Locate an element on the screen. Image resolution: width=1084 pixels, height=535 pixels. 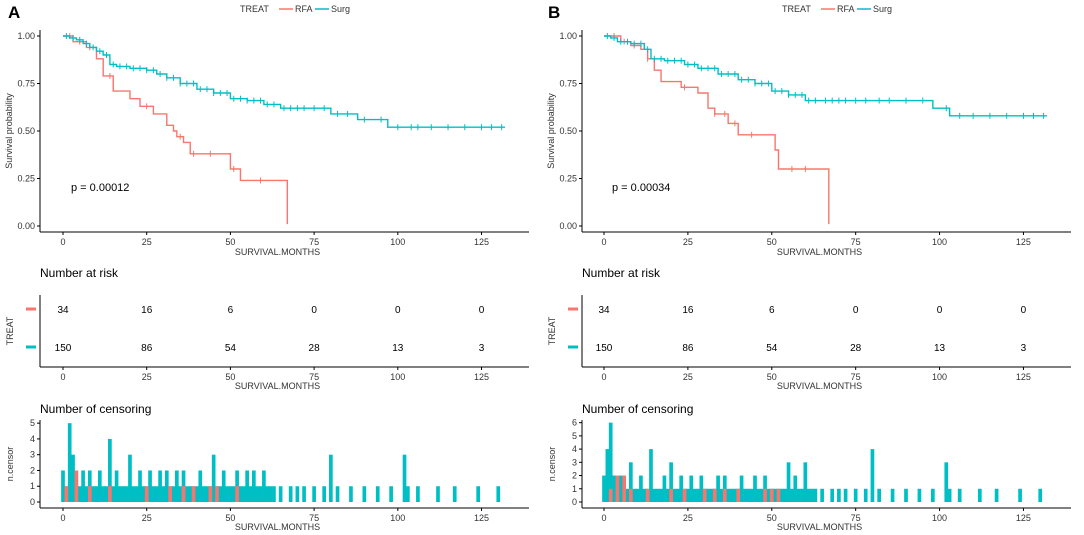
km-xtick-label: 0 is located at coordinates (603, 242).